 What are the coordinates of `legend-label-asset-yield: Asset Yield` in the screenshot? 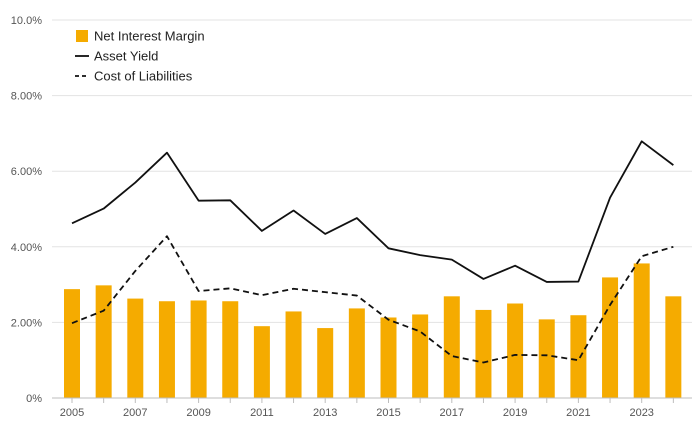 It's located at (126, 56).